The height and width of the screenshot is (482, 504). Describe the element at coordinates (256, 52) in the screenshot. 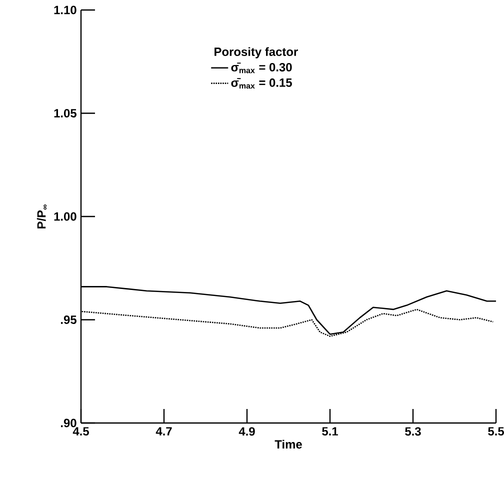

I see `legend-title: Porosity factor` at that location.